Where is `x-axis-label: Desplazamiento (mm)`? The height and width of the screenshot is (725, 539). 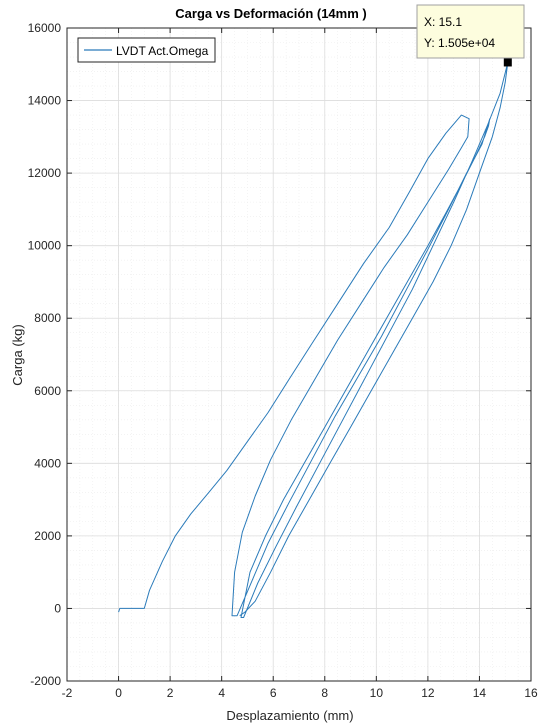 x-axis-label: Desplazamiento (mm) is located at coordinates (289, 715).